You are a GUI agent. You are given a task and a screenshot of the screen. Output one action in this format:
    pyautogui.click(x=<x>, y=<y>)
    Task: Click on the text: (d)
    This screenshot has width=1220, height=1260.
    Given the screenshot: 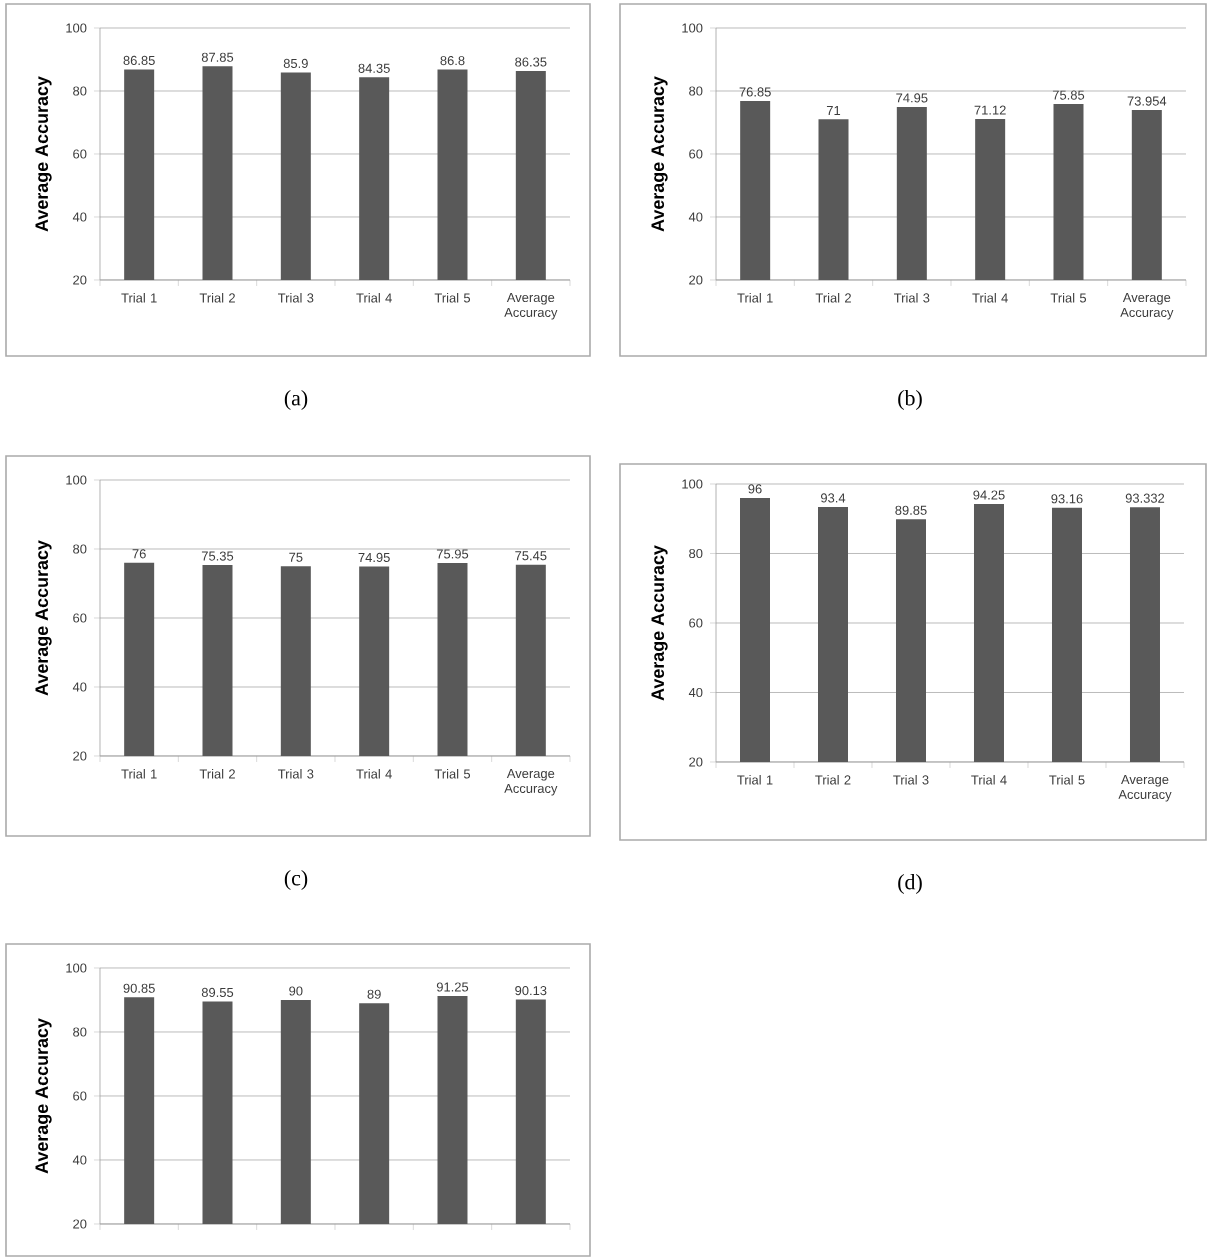 What is the action you would take?
    pyautogui.click(x=910, y=884)
    